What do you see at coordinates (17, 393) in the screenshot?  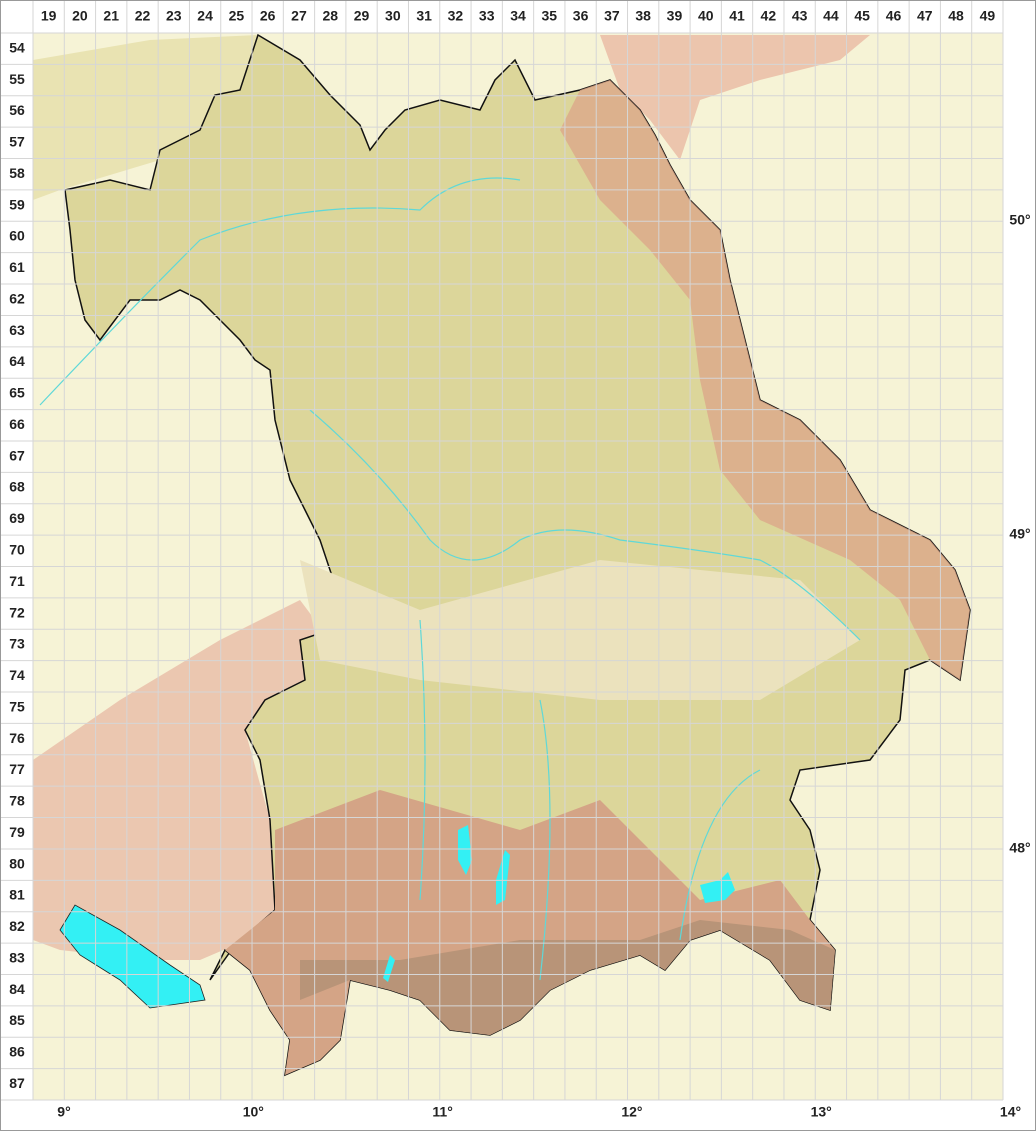 I see `row-label: 65` at bounding box center [17, 393].